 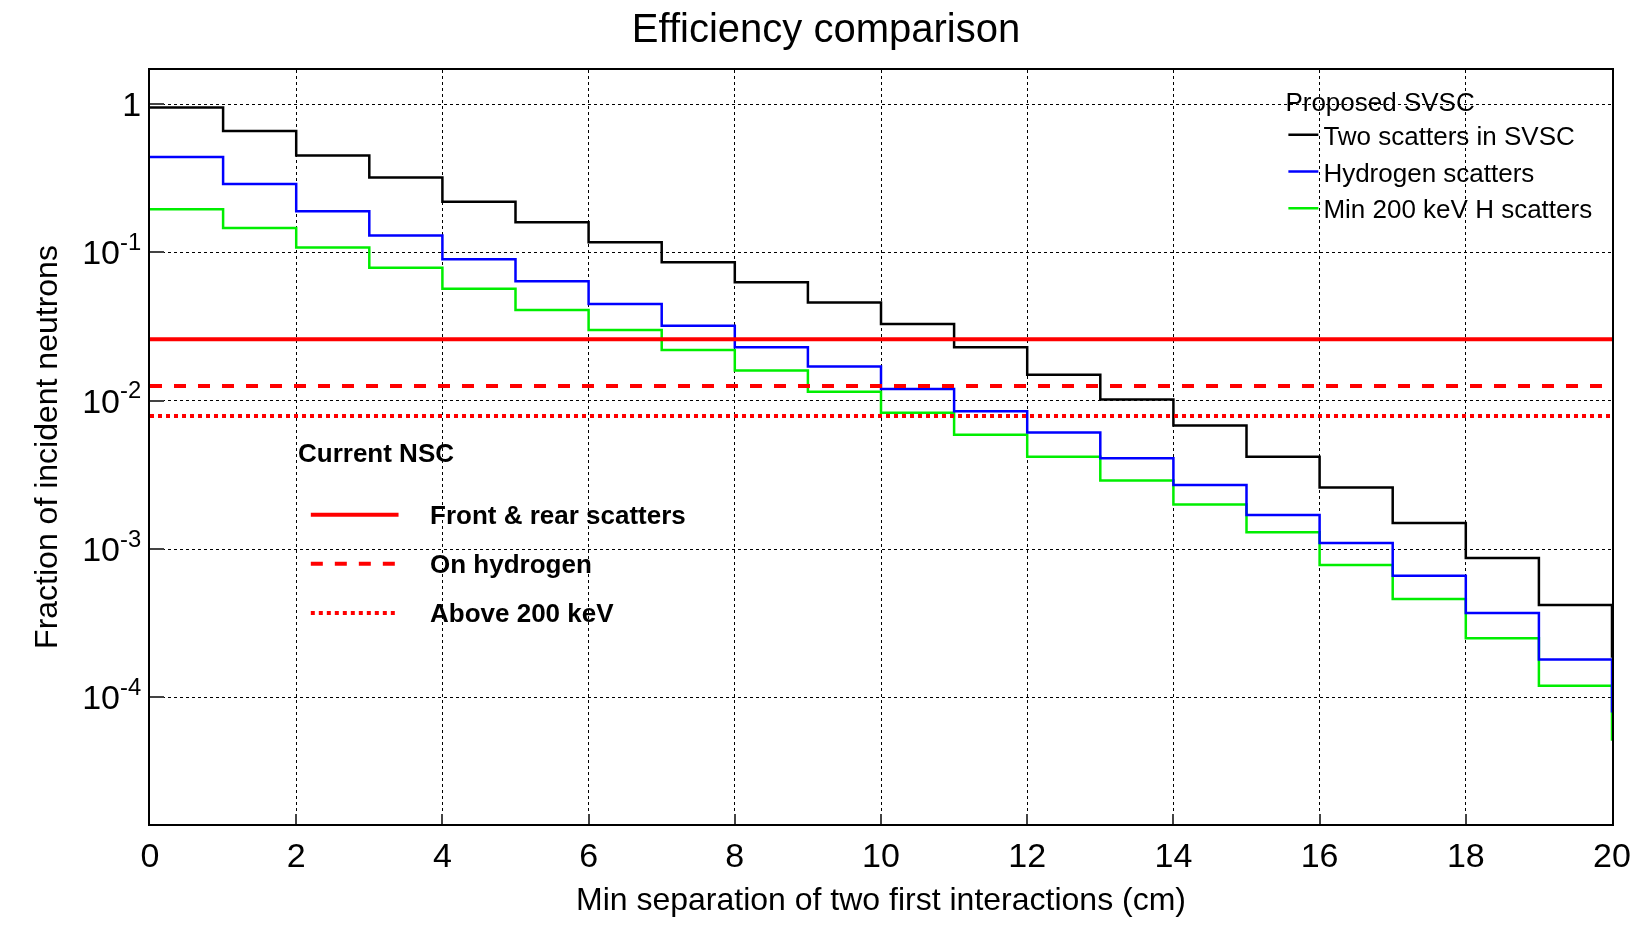 What do you see at coordinates (442, 854) in the screenshot?
I see `x-tick-label: 4` at bounding box center [442, 854].